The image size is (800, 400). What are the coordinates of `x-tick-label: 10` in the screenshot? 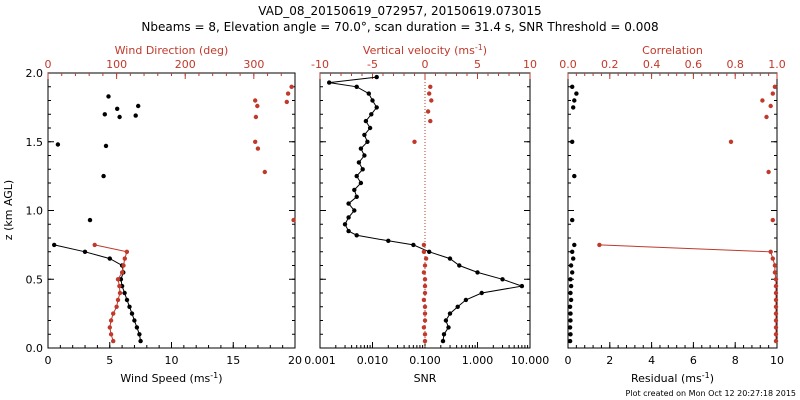 It's located at (777, 360).